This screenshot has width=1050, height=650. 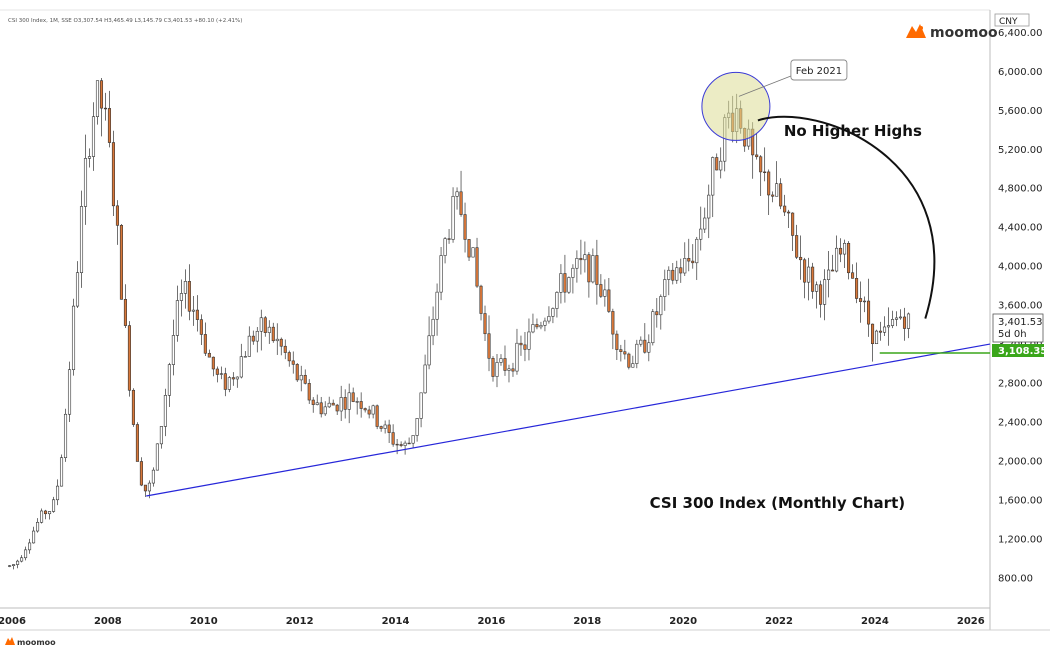 What do you see at coordinates (204, 621) in the screenshot?
I see `x-tick-label: 2010` at bounding box center [204, 621].